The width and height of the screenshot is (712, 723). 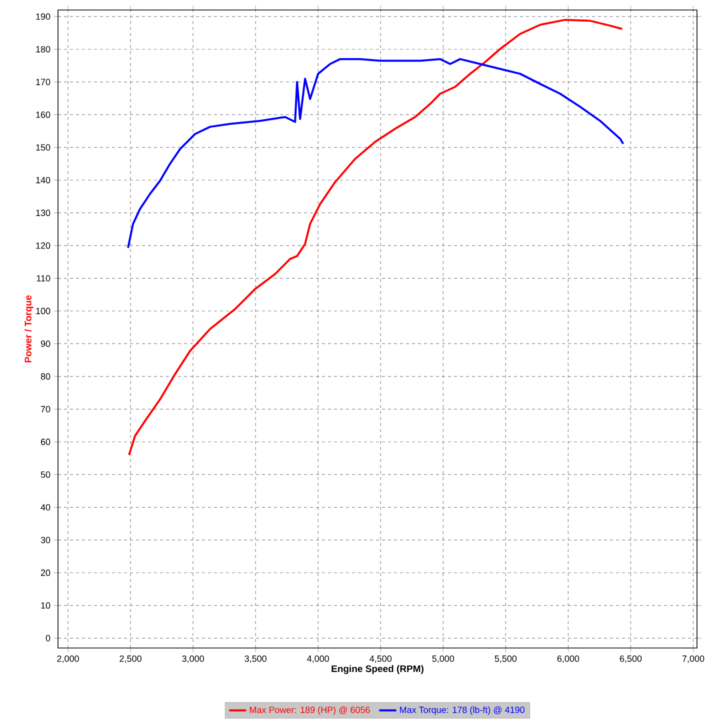 What do you see at coordinates (378, 669) in the screenshot?
I see `x-axis-title: Engine Speed (RPM)` at bounding box center [378, 669].